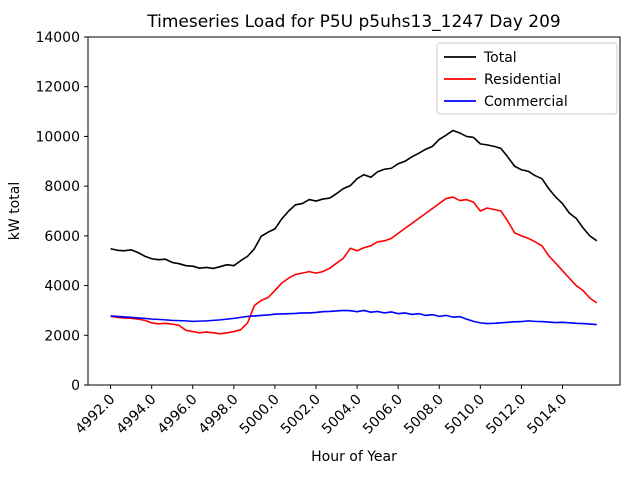 This screenshot has width=640, height=480. I want to click on x-tick-label: 5006.0, so click(383, 415).